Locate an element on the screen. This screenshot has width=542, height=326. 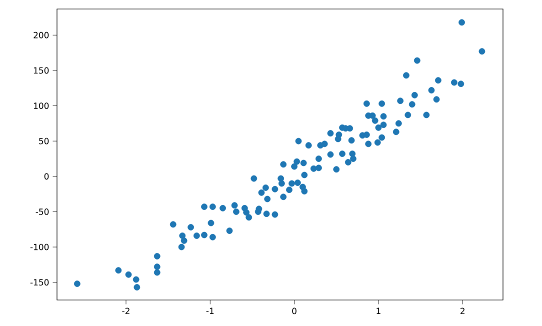
x-tick-label: 1 is located at coordinates (378, 311).